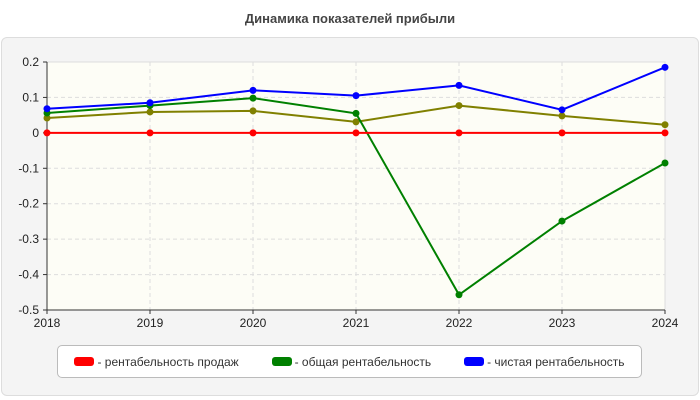  What do you see at coordinates (253, 323) in the screenshot?
I see `x-tick-label: 2020` at bounding box center [253, 323].